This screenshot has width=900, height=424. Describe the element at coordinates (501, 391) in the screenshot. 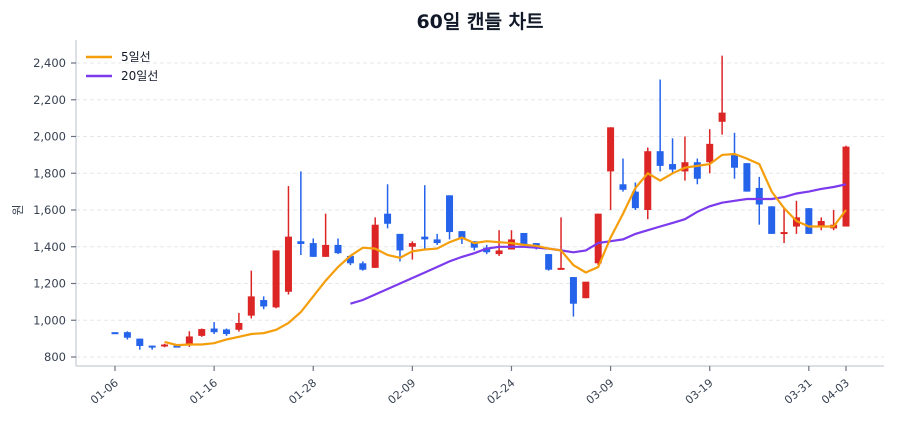

I see `x-tick-label: 02-24` at that location.